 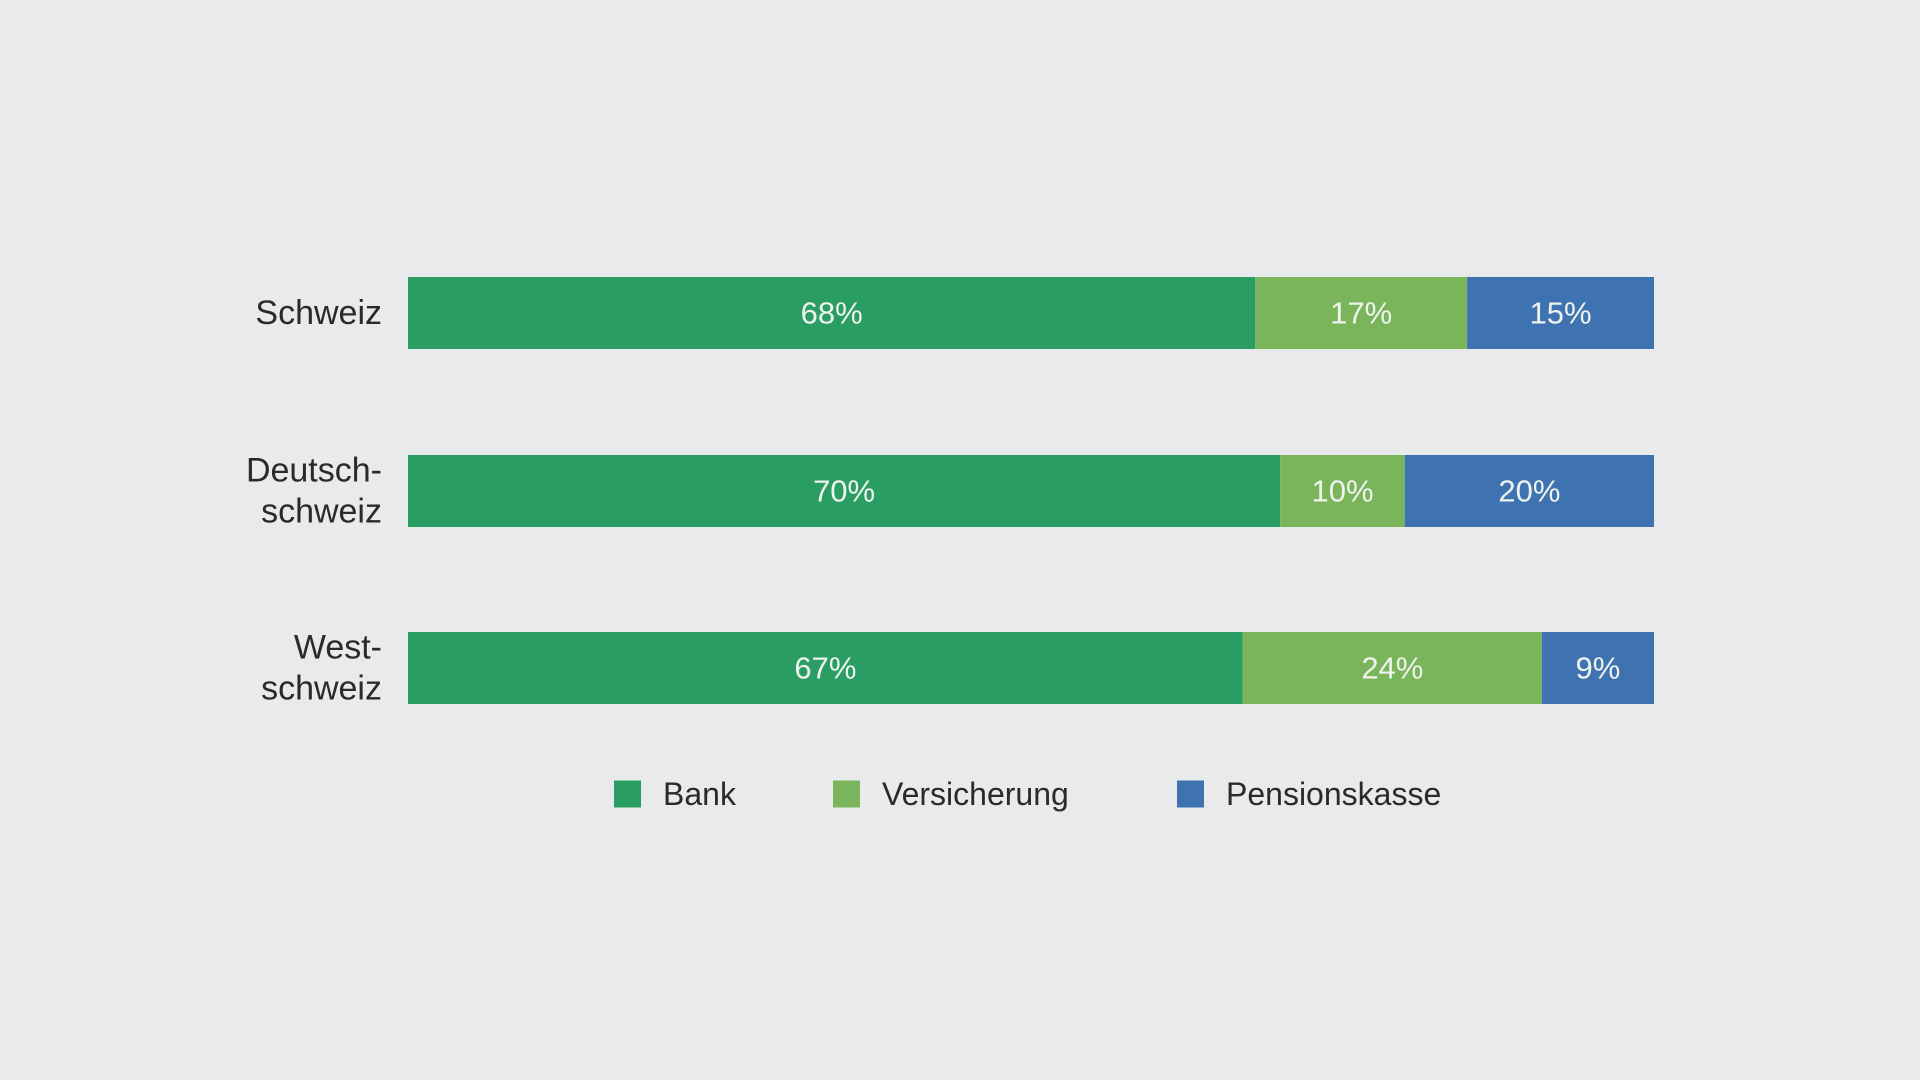 I want to click on data-label: 68%, so click(x=832, y=313).